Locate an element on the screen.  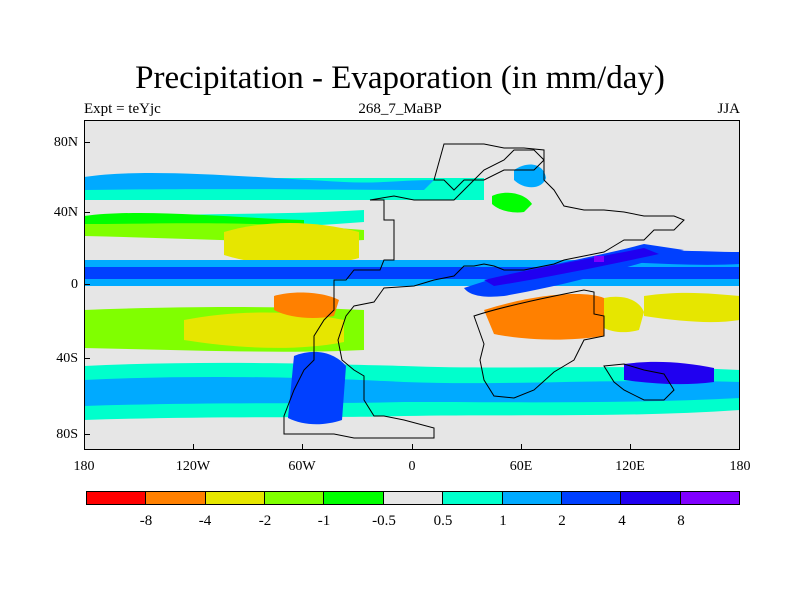
continent-dry-edge is located at coordinates (624, 314).